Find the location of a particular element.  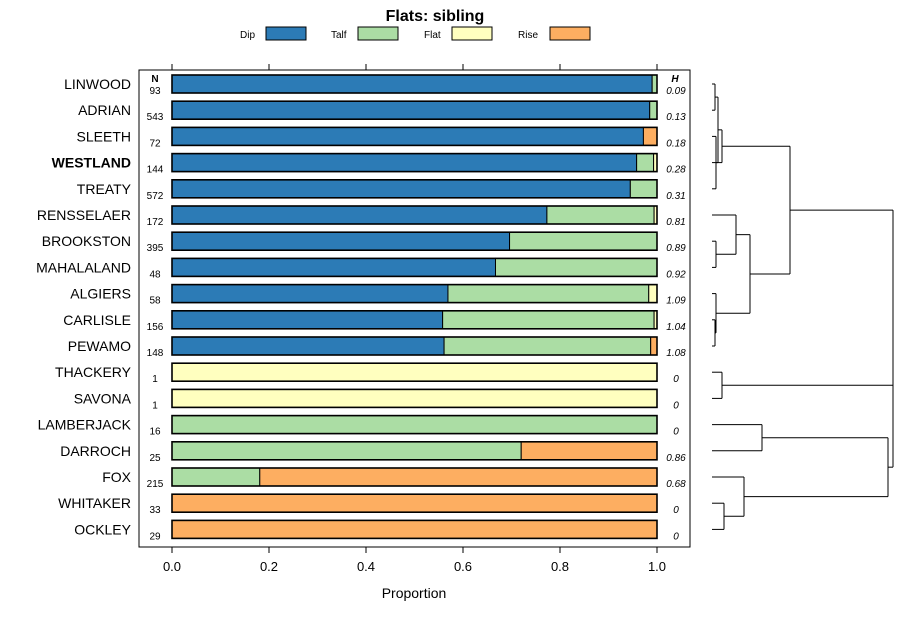

row-carlisle: CARLISLE 156 1.04 is located at coordinates (374, 321).